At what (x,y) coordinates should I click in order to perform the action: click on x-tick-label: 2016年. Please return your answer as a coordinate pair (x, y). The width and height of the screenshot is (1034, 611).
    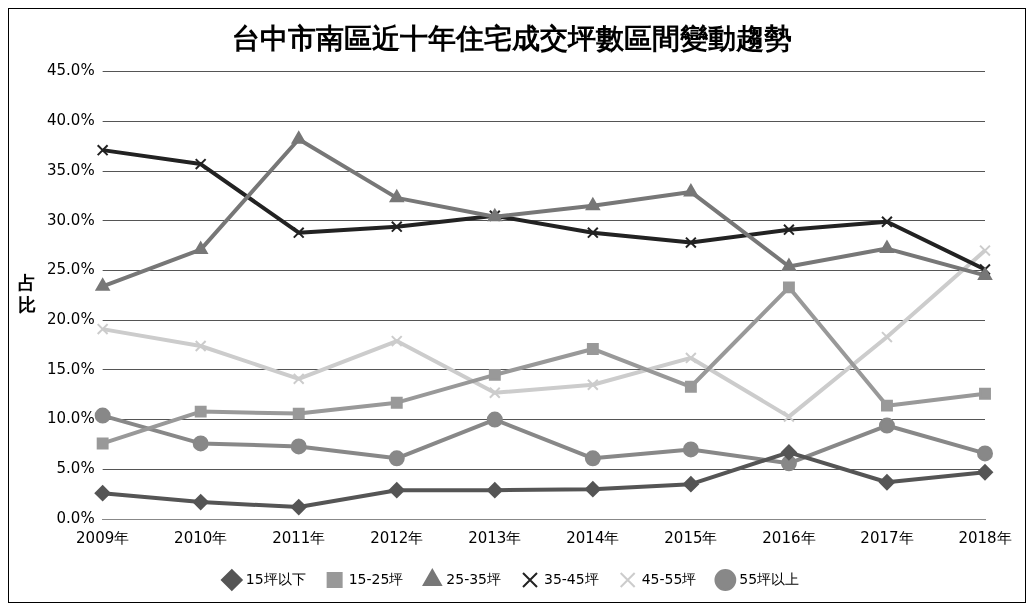
    Looking at the image, I should click on (789, 537).